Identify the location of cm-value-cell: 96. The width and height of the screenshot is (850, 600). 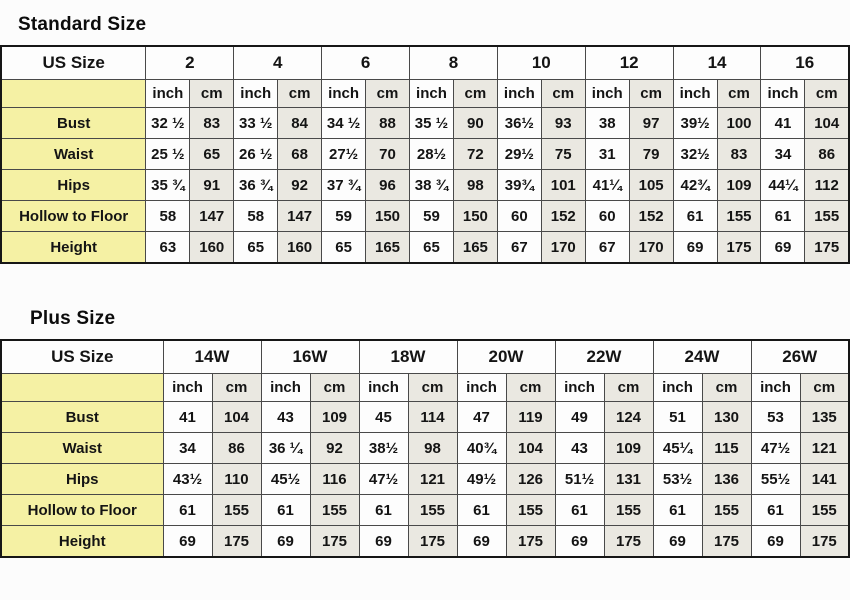
(387, 185).